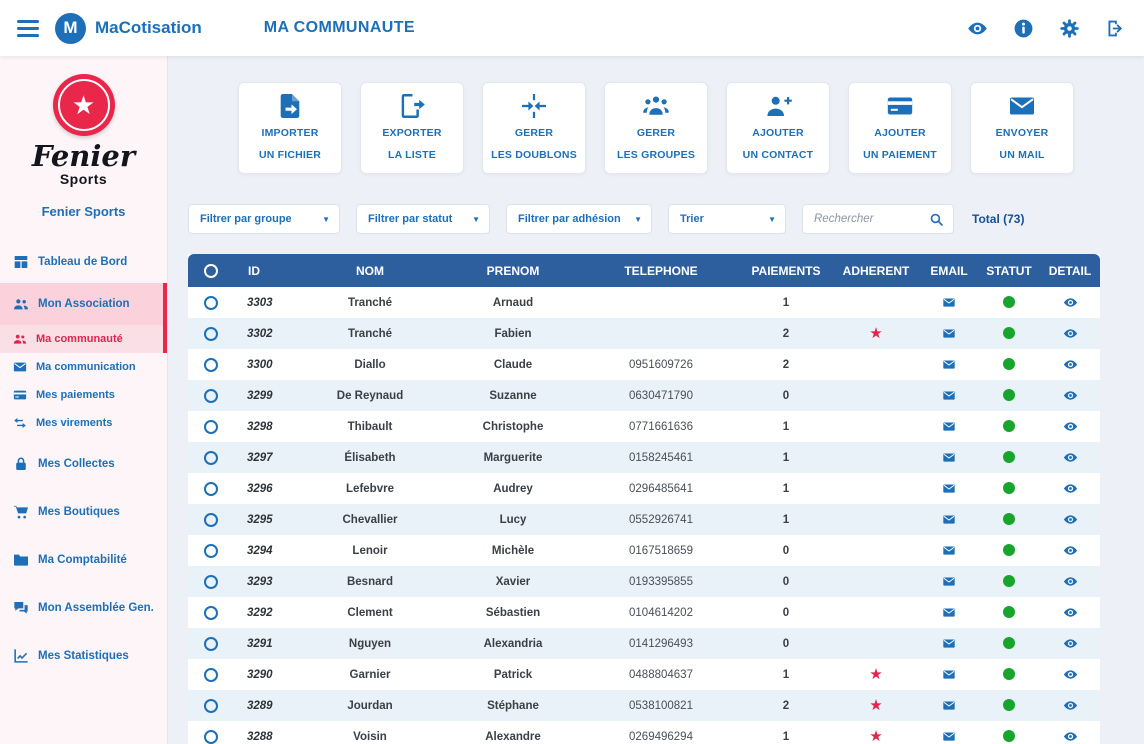 Image resolution: width=1144 pixels, height=744 pixels. Describe the element at coordinates (727, 219) in the screenshot. I see `filter-dropdown-trier: Trier ▼` at that location.